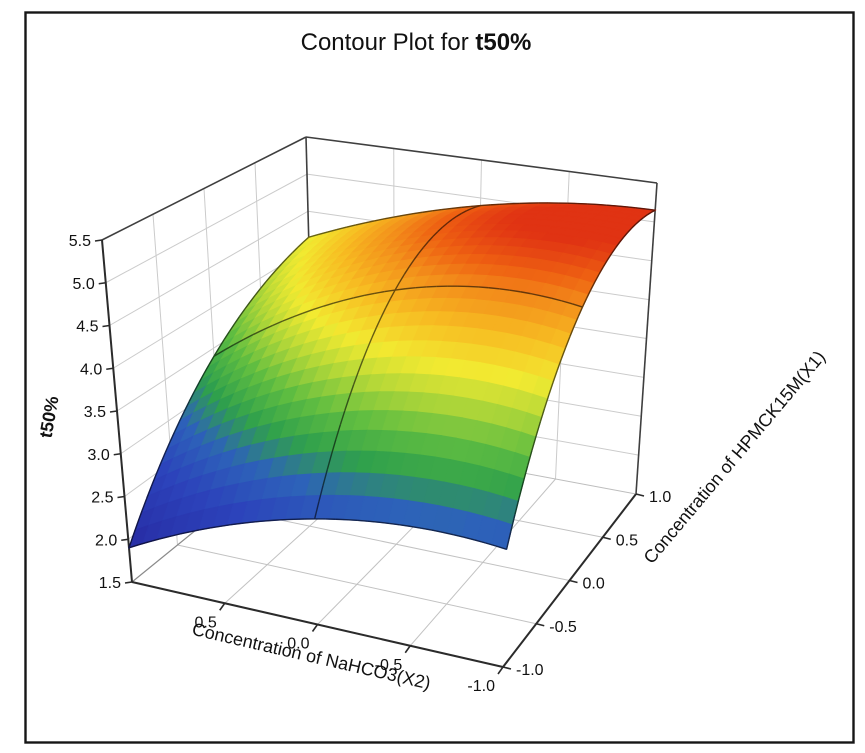  I want to click on x1-tick-label: 1.0, so click(660, 497).